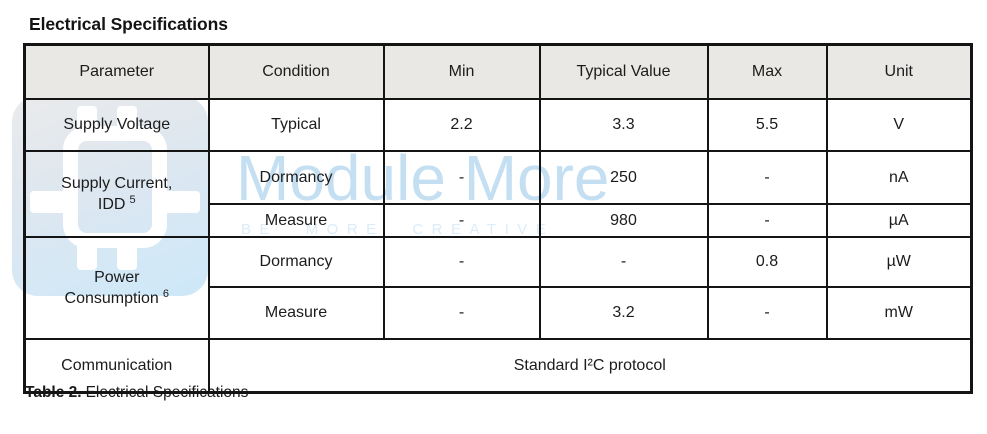 The image size is (987, 434). Describe the element at coordinates (623, 125) in the screenshot. I see `typical-cell: 3.3` at that location.